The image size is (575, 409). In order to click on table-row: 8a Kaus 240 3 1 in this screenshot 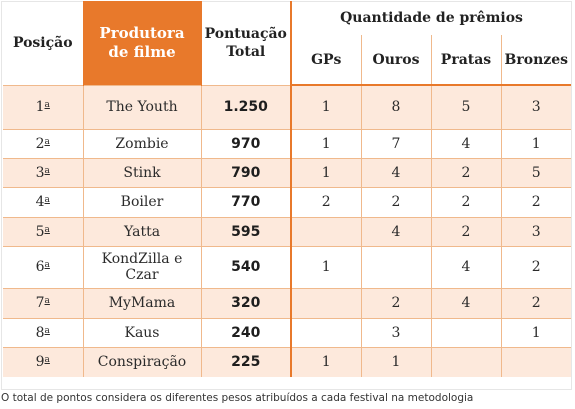, I will do `click(287, 332)`.